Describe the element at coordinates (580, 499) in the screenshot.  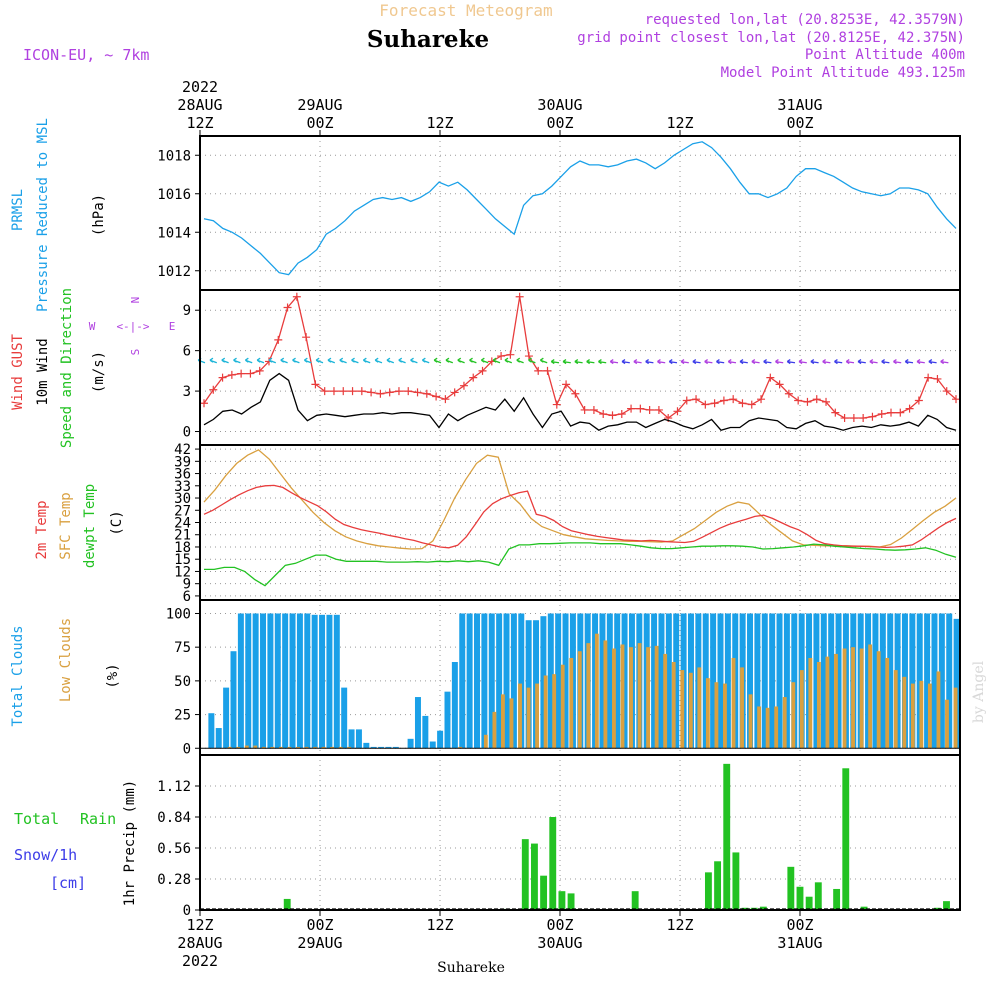
I see `sfc-temp-line` at that location.